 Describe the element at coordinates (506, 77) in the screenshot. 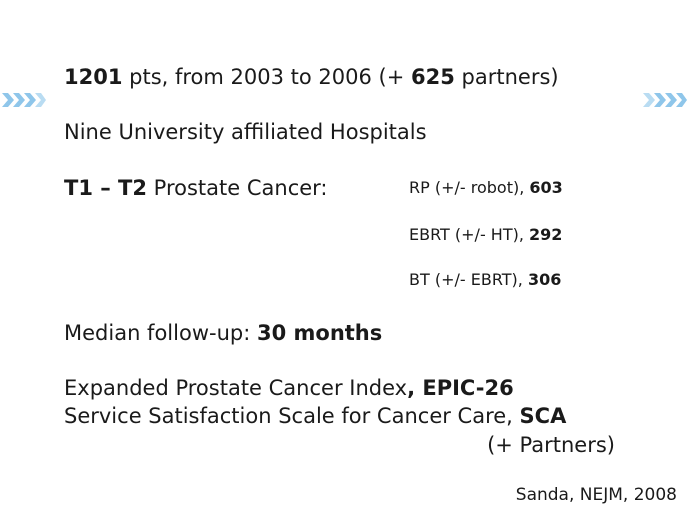

I see `partners-text: partners)` at that location.